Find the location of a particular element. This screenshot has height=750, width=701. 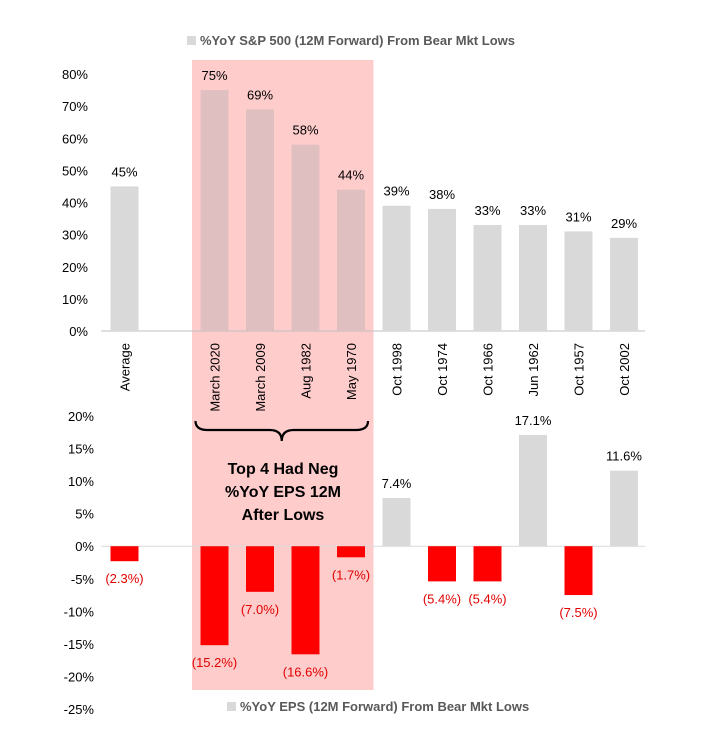

bottom-data-label: (15.2%) is located at coordinates (215, 662).